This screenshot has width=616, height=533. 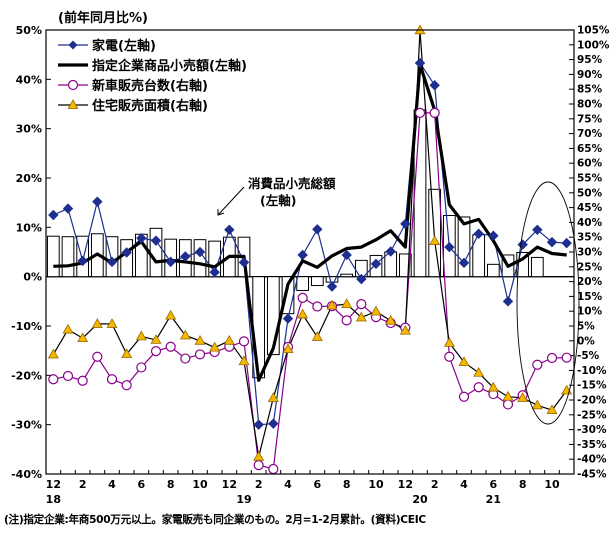 What do you see at coordinates (243, 499) in the screenshot?
I see `x-year-label: 19` at bounding box center [243, 499].